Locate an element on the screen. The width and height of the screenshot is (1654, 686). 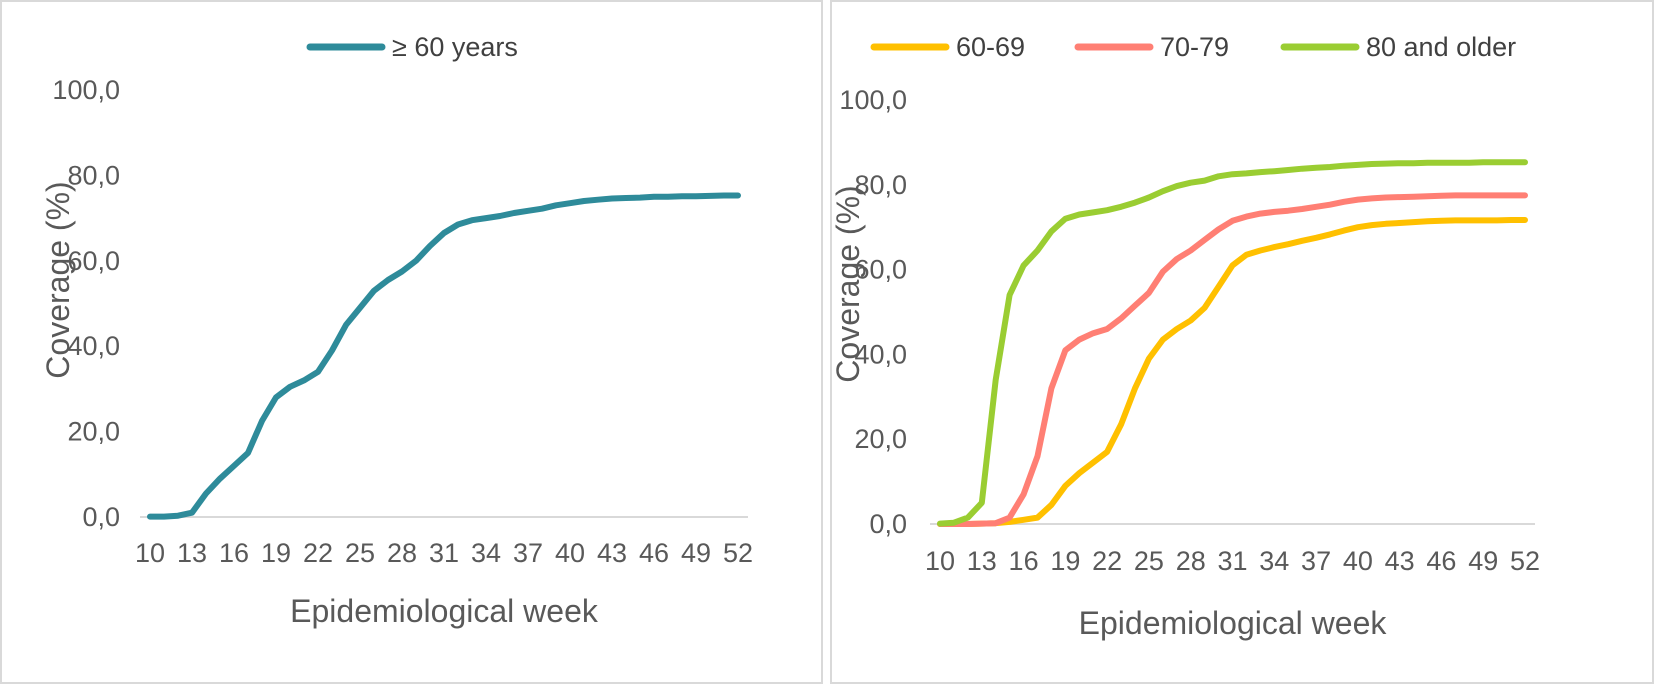
legend-label: ≥ 60 years is located at coordinates (455, 47).